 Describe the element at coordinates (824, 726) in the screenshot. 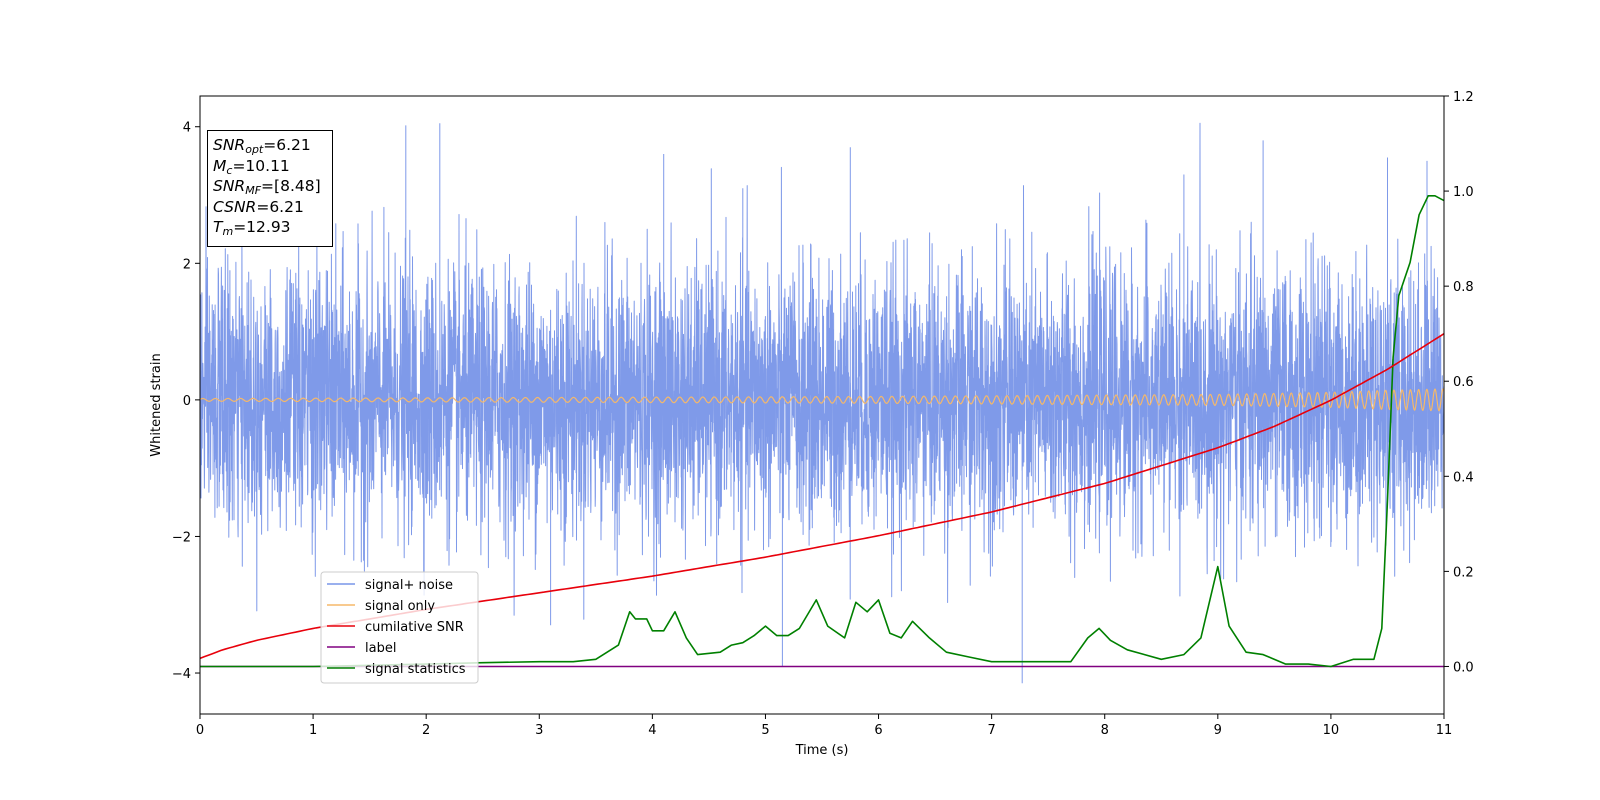

I see `x-axis: 0 1 2 3 4 5 6 7 8 9 10 11` at that location.